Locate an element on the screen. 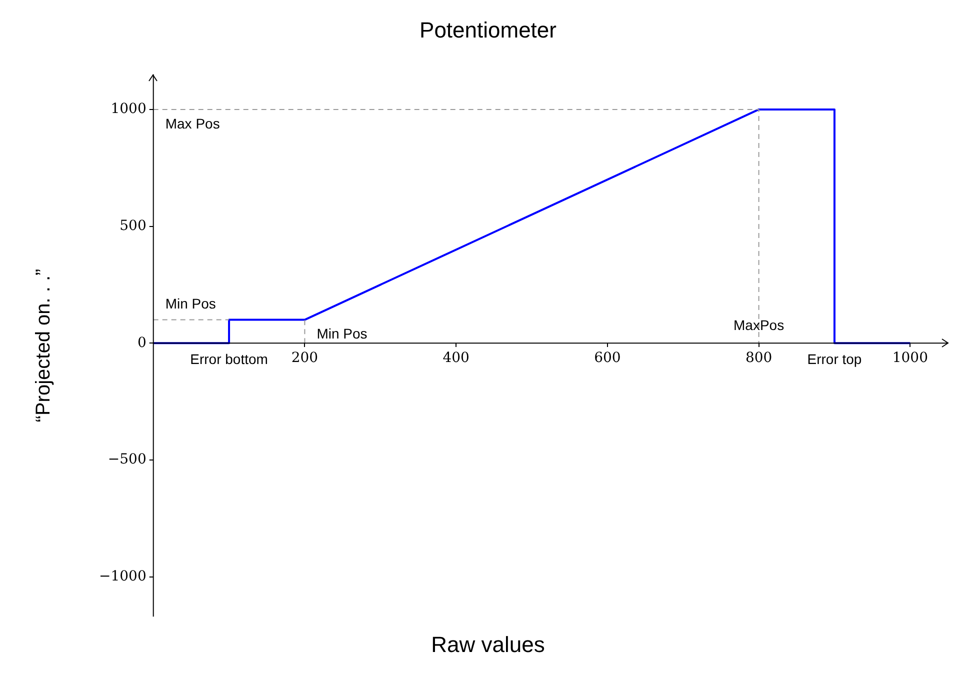 This screenshot has height=682, width=977. annotation: Max Pos is located at coordinates (192, 123).